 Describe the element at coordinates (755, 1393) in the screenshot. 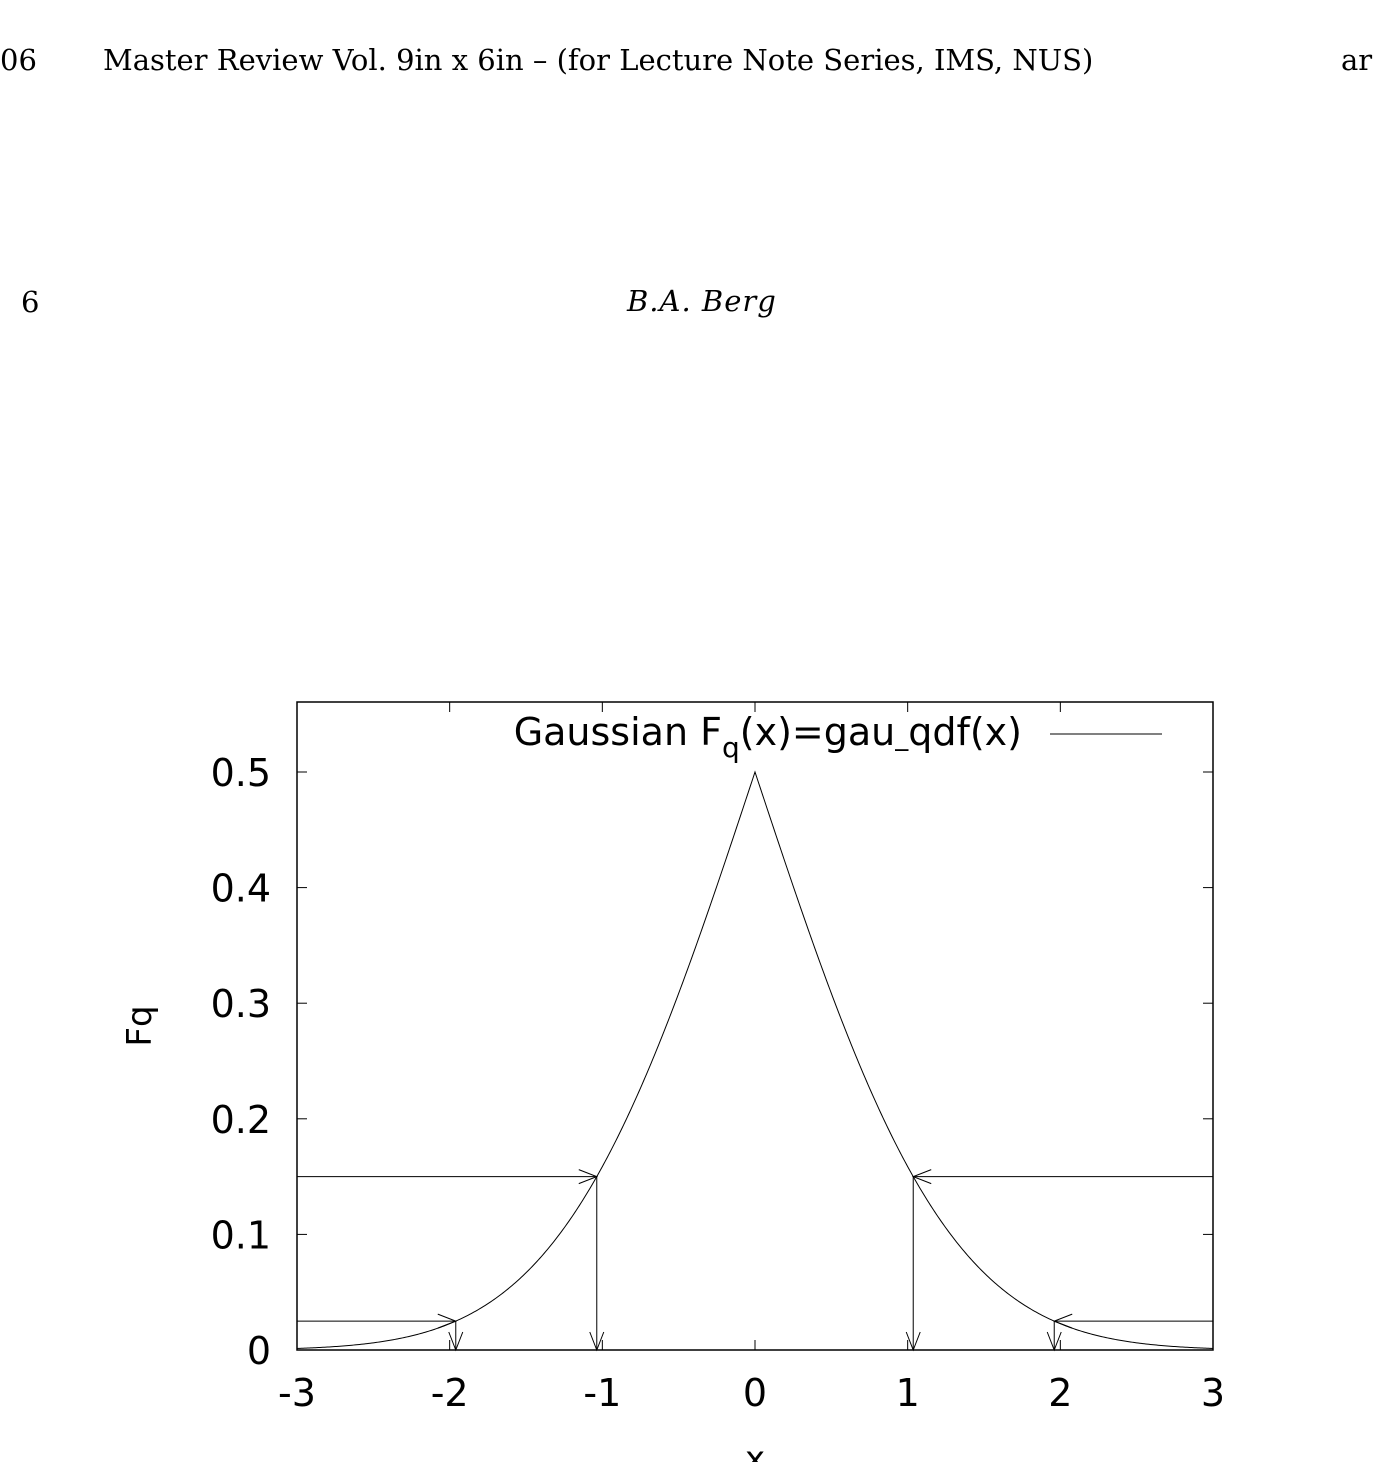

I see `x-tick-label: 0` at that location.